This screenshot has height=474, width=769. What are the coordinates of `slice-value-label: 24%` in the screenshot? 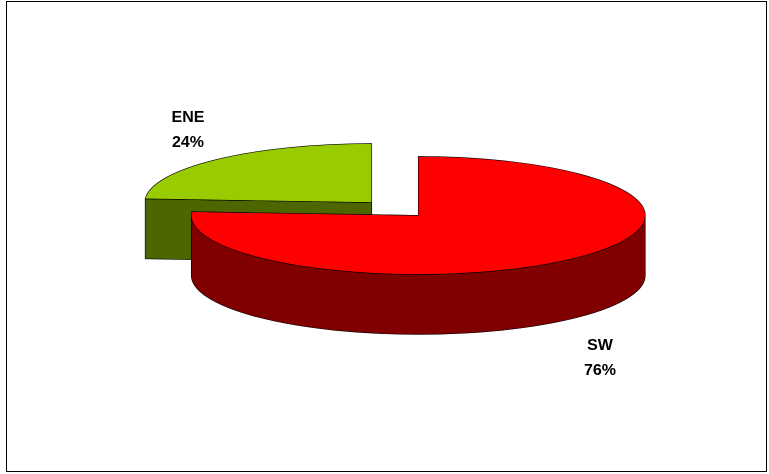 It's located at (188, 142).